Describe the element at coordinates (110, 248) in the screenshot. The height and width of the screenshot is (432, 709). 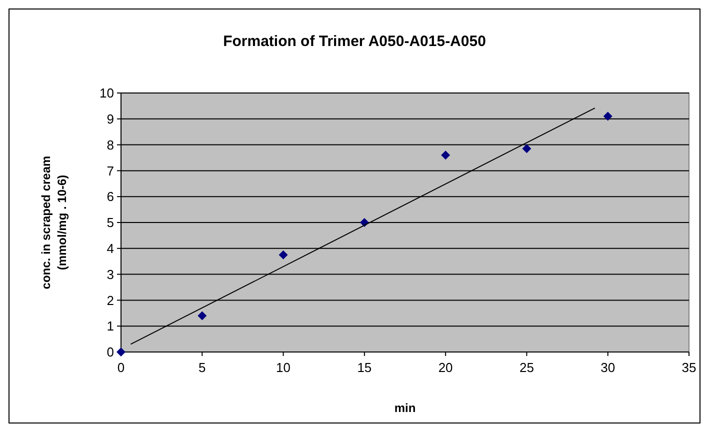
I see `y-tick-label: 4` at that location.